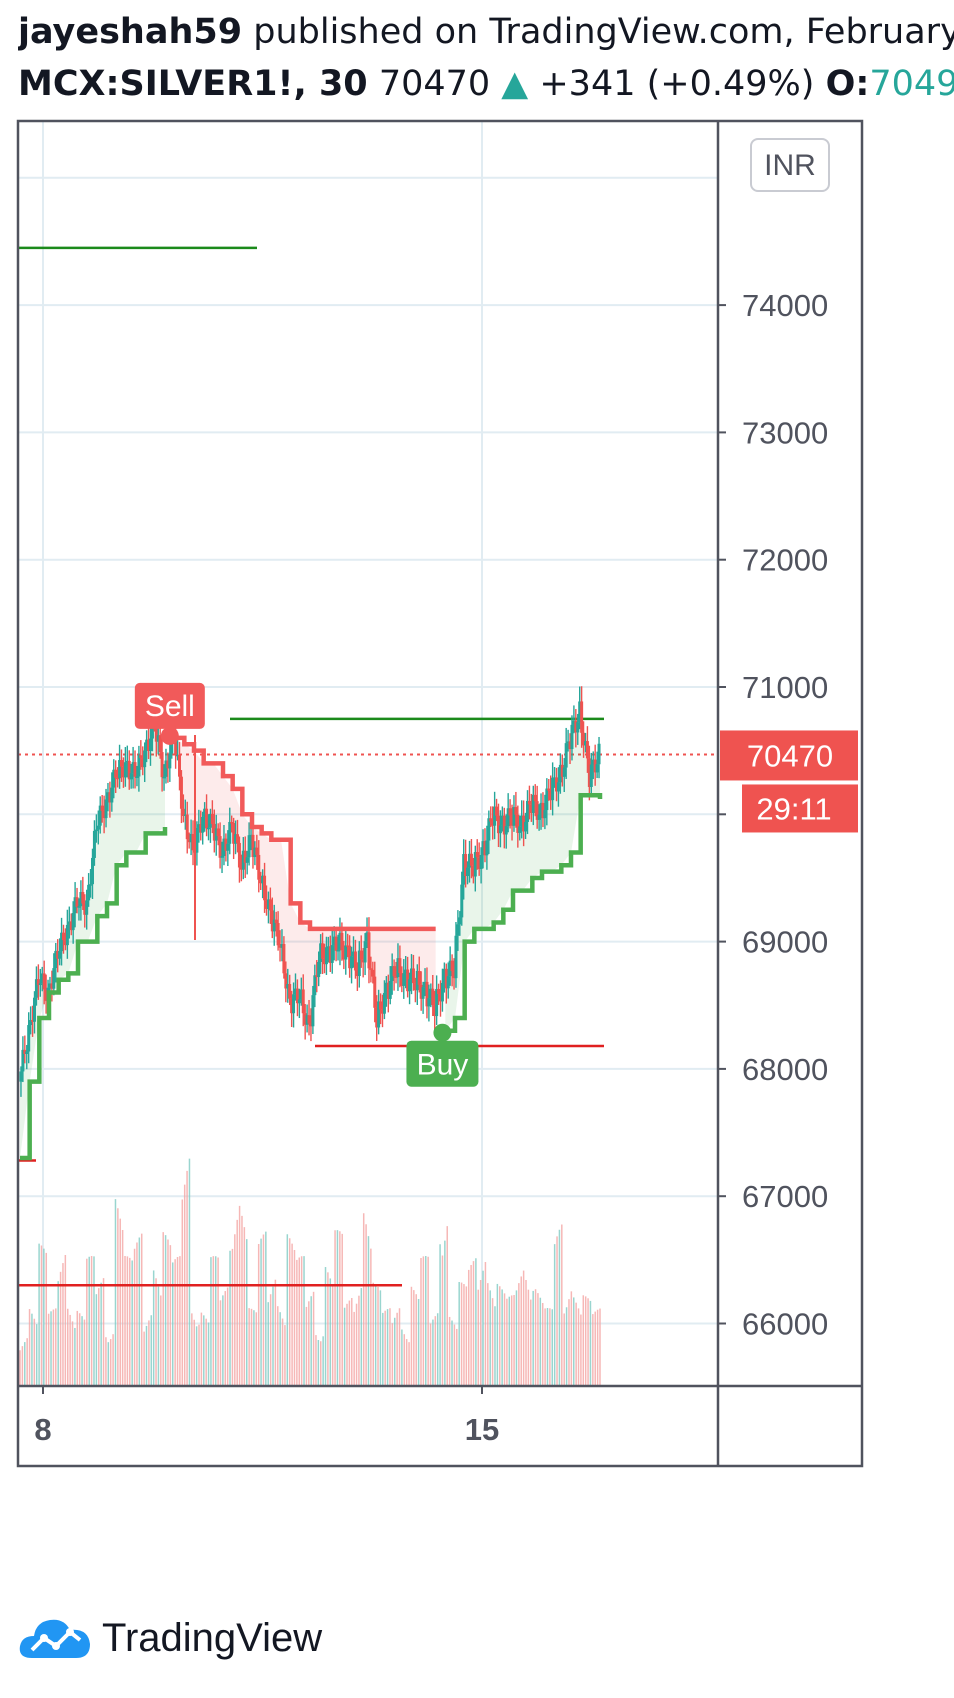 Image resolution: width=954 pixels, height=1698 pixels. I want to click on supertrend-up-line, so click(94, 994).